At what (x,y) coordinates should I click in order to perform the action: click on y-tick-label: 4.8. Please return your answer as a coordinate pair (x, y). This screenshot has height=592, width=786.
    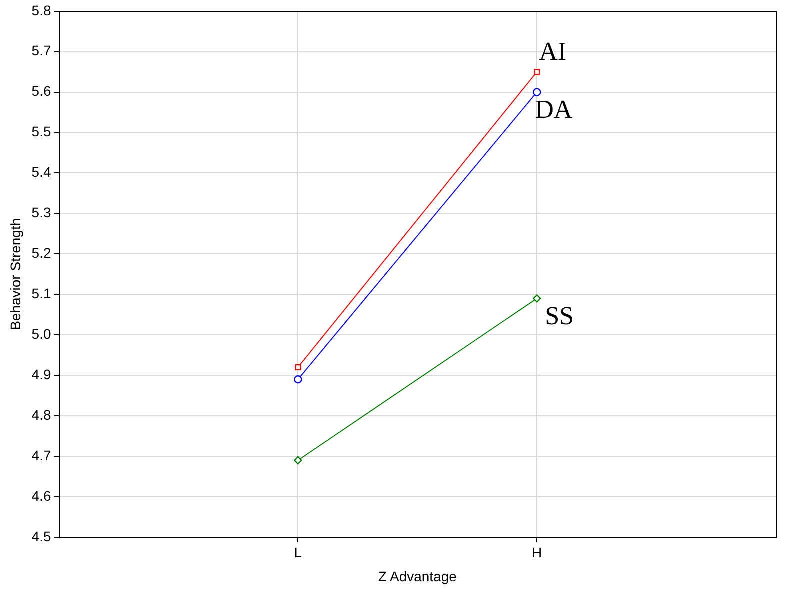
    Looking at the image, I should click on (42, 414).